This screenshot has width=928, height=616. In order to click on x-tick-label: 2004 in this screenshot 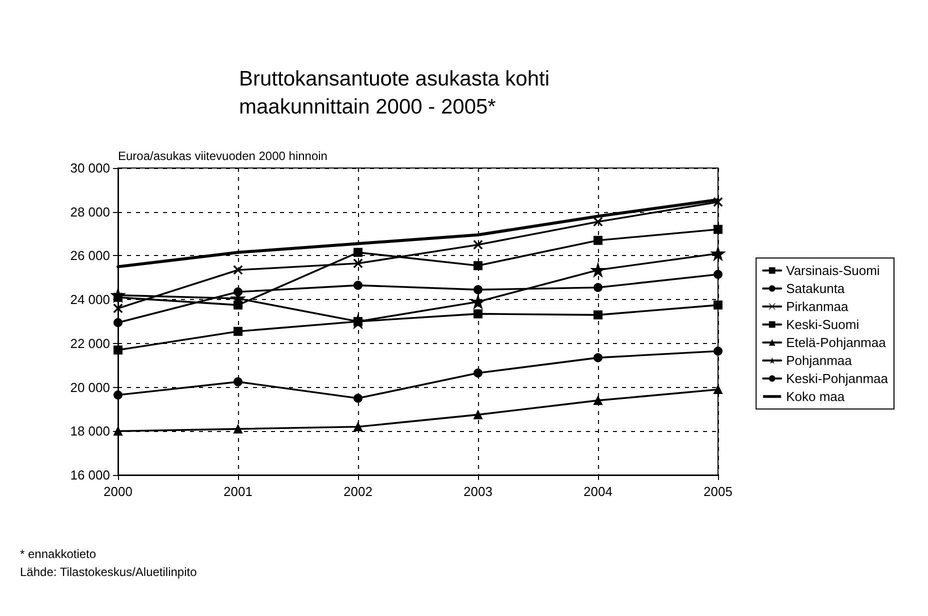, I will do `click(598, 491)`.